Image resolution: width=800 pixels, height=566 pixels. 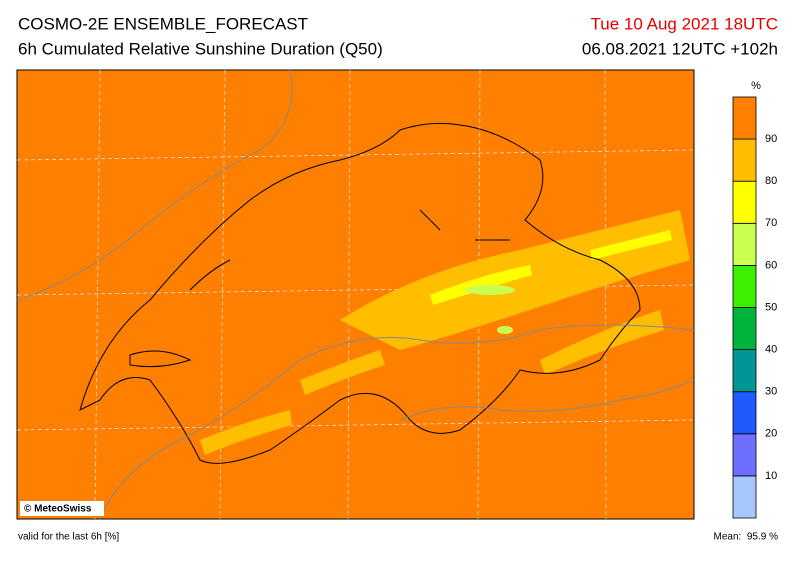 I want to click on colorbar-label: 30, so click(x=771, y=392).